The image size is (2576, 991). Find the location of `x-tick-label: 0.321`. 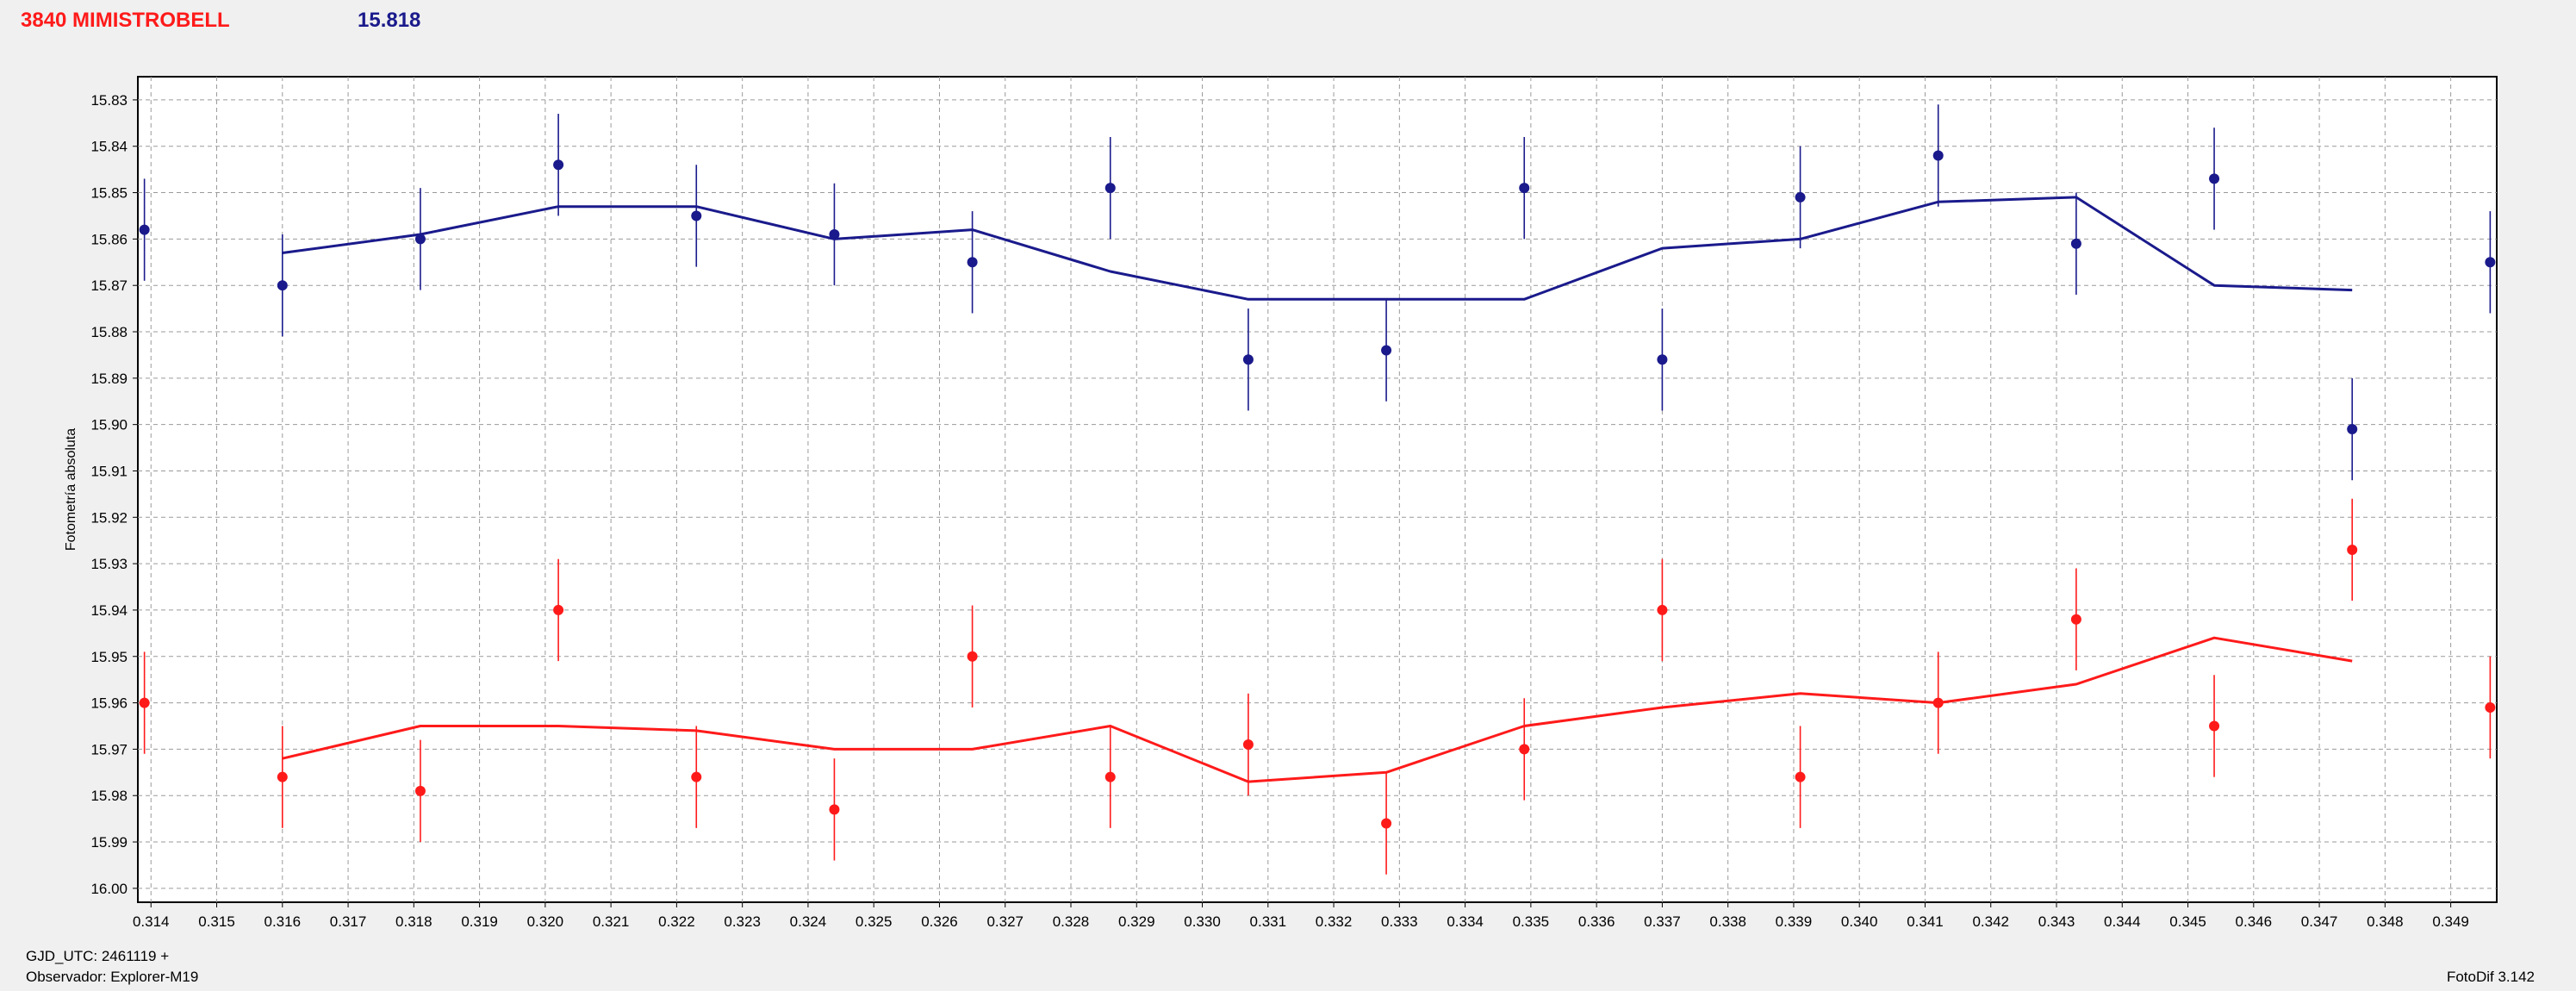

x-tick-label: 0.321 is located at coordinates (612, 921).